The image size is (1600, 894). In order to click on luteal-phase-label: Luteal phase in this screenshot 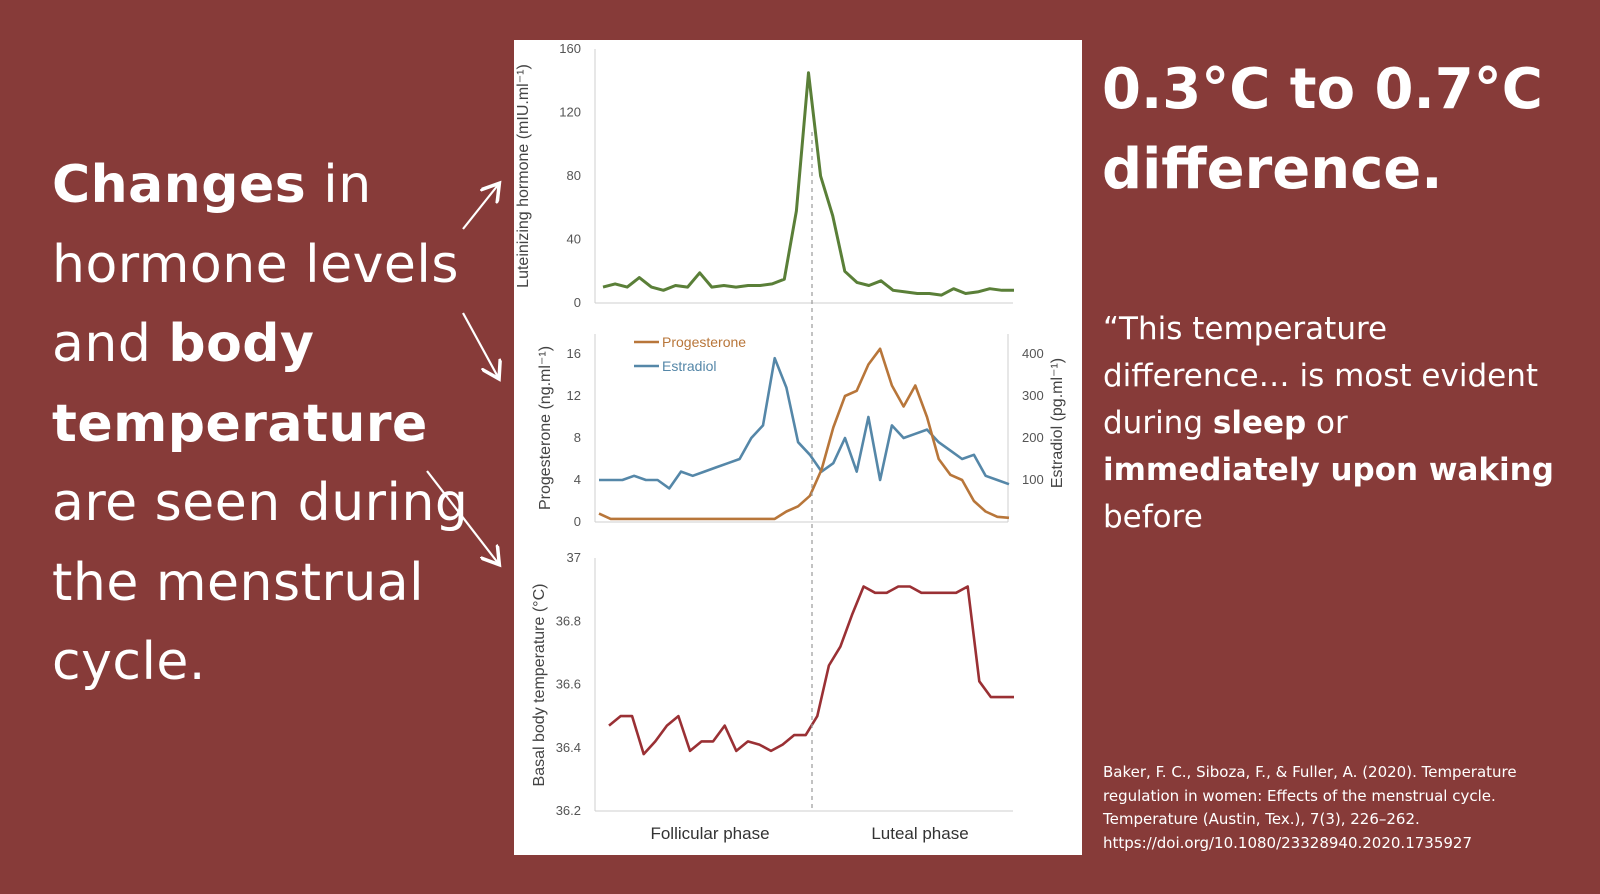, I will do `click(919, 833)`.